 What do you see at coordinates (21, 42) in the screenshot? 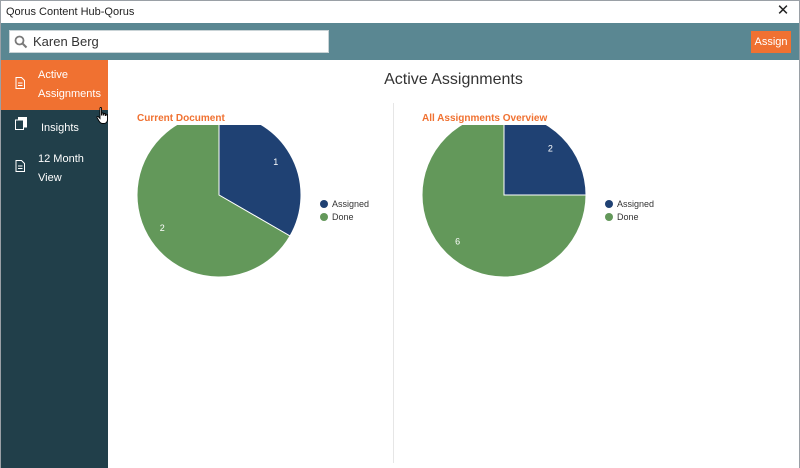
I see `search-icon` at bounding box center [21, 42].